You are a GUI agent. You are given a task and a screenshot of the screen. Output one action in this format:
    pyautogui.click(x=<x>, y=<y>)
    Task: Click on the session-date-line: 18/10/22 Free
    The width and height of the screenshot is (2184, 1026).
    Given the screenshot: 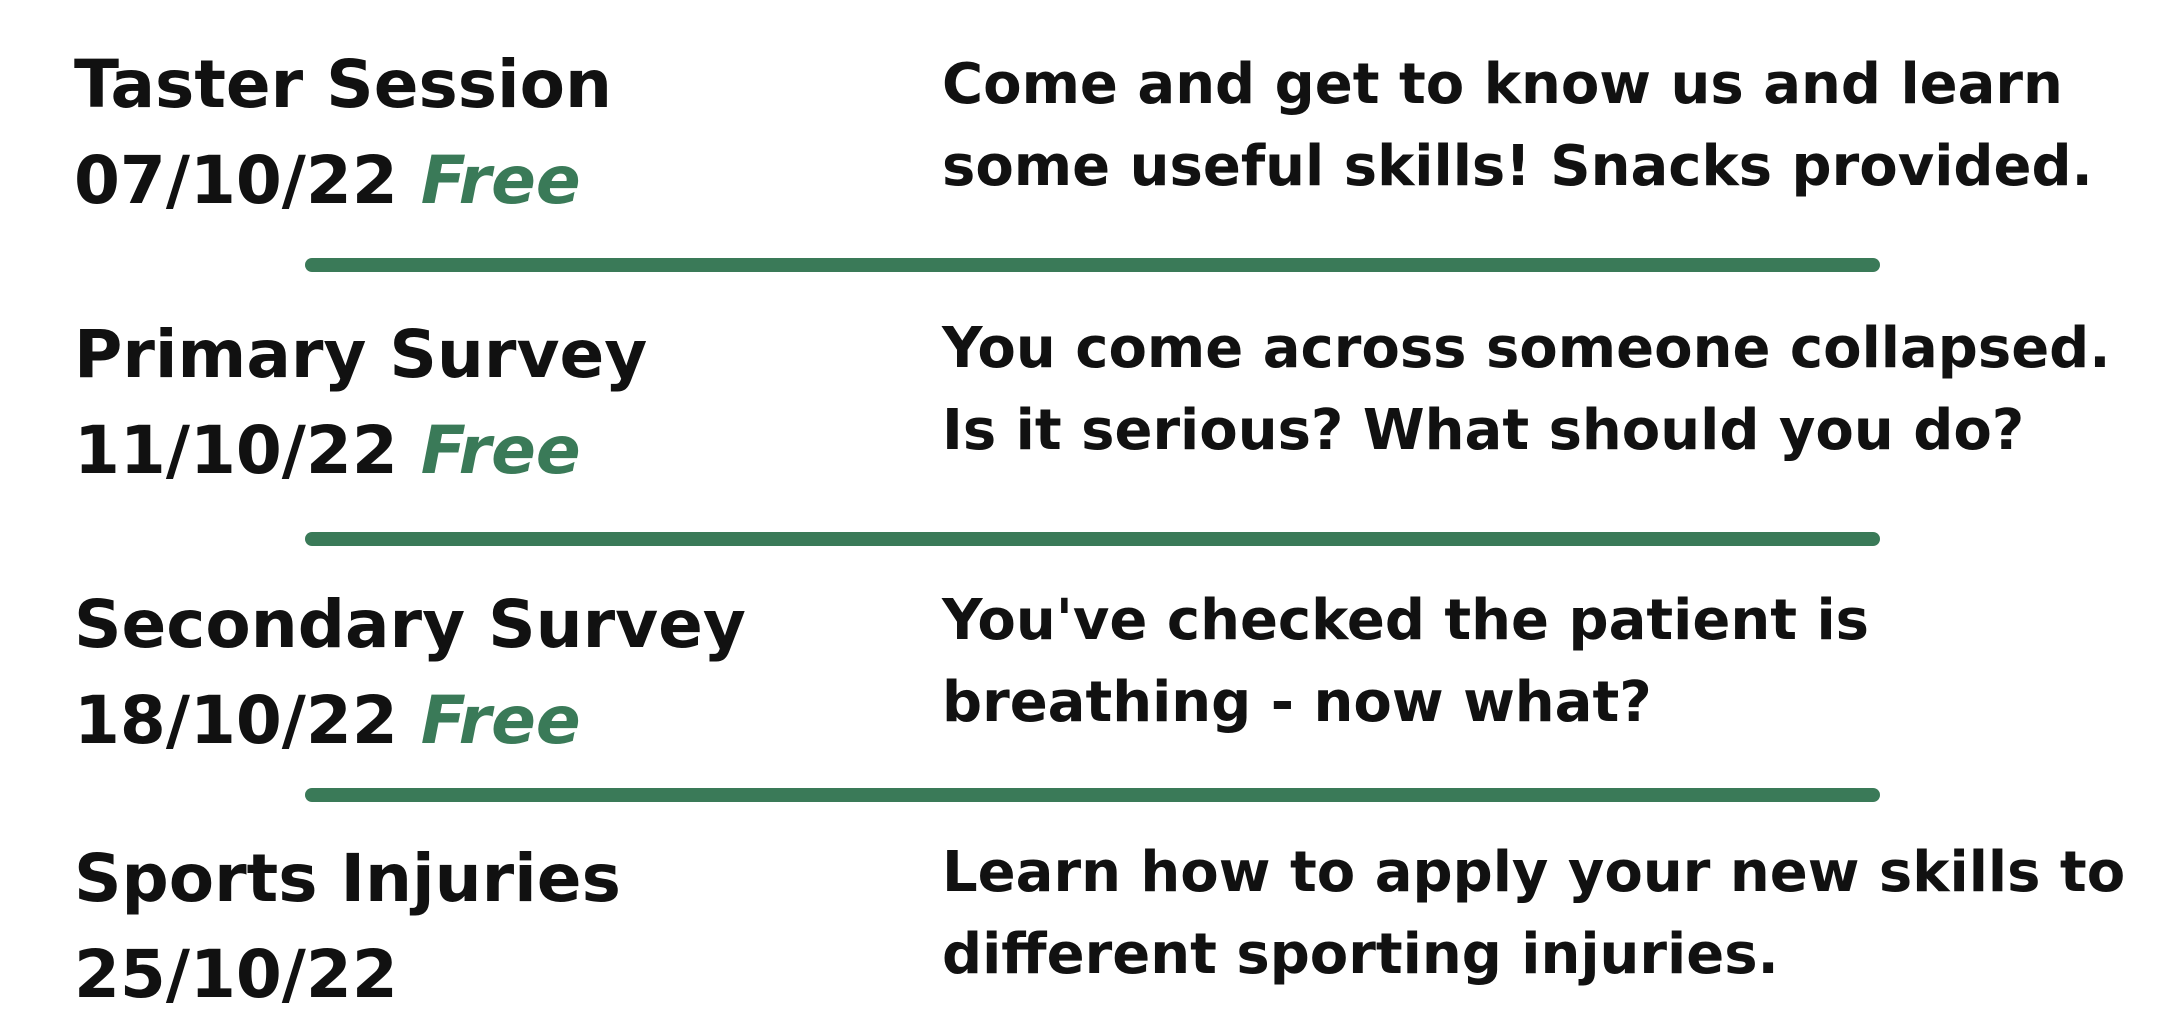 What is the action you would take?
    pyautogui.click(x=327, y=721)
    